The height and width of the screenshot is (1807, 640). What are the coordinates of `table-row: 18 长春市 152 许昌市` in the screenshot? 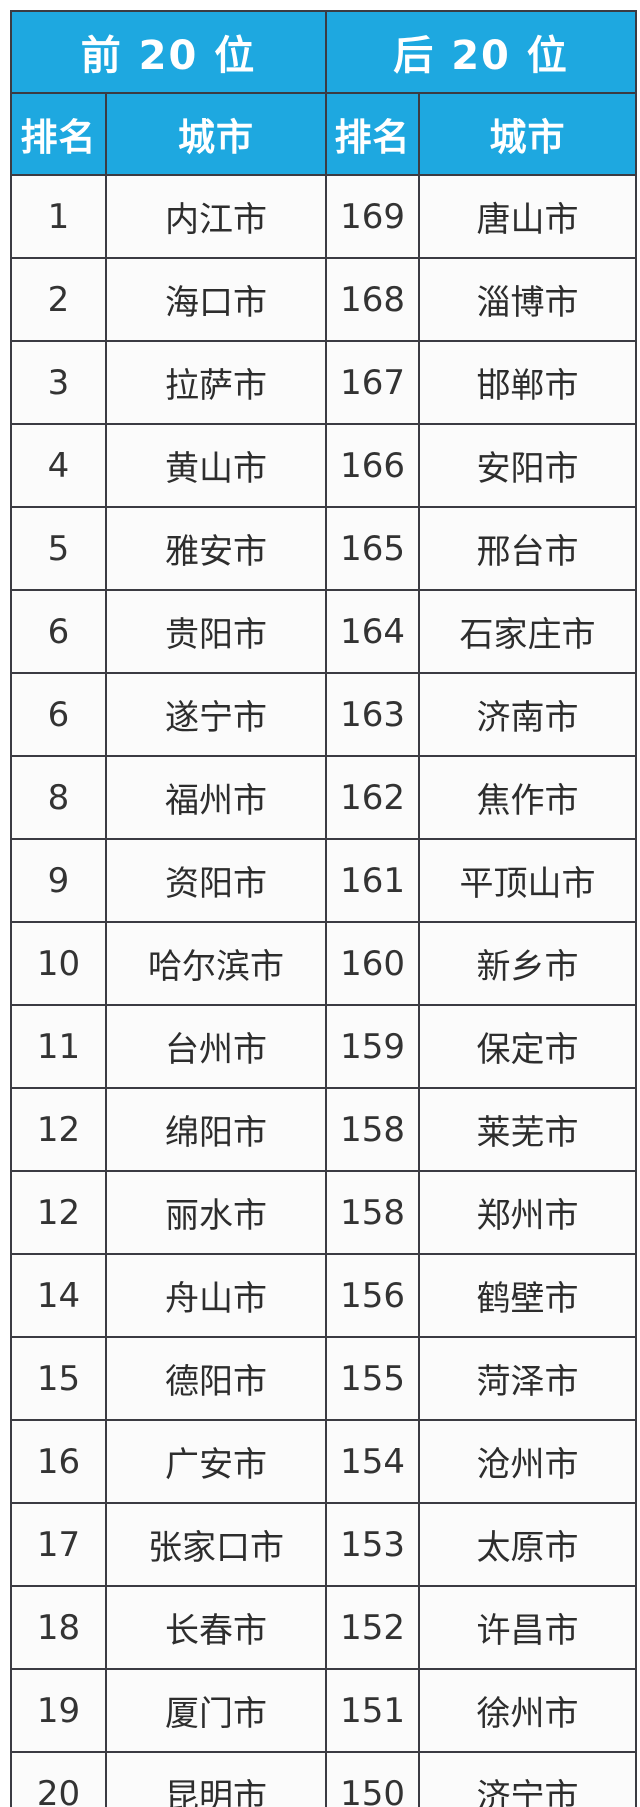 It's located at (324, 1627).